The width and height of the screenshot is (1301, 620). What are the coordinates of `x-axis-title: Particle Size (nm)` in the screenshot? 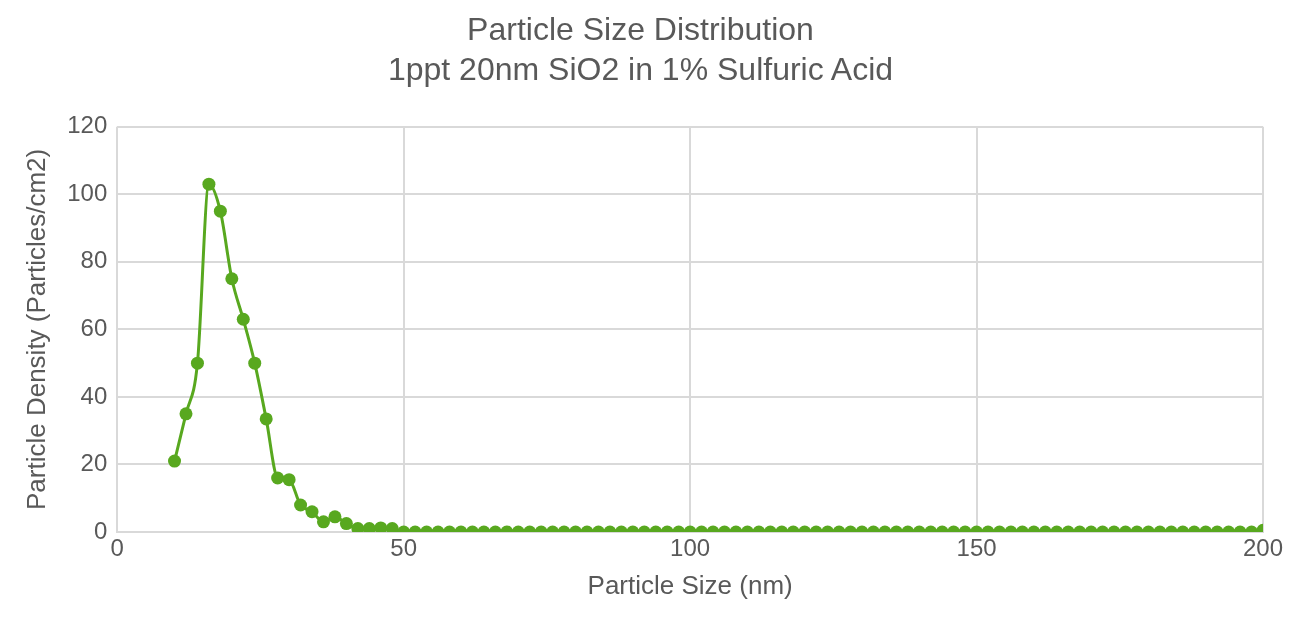 It's located at (690, 584).